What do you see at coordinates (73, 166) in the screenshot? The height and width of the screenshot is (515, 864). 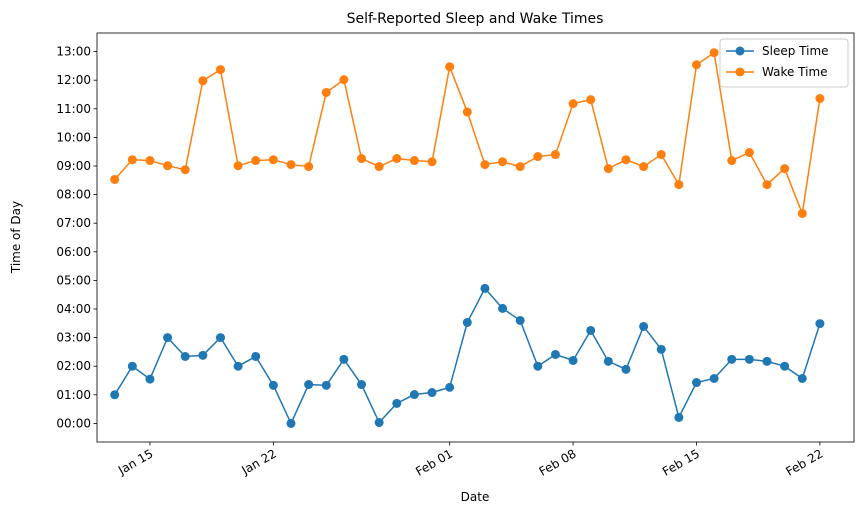 I see `y-tick-label: 09:00` at bounding box center [73, 166].